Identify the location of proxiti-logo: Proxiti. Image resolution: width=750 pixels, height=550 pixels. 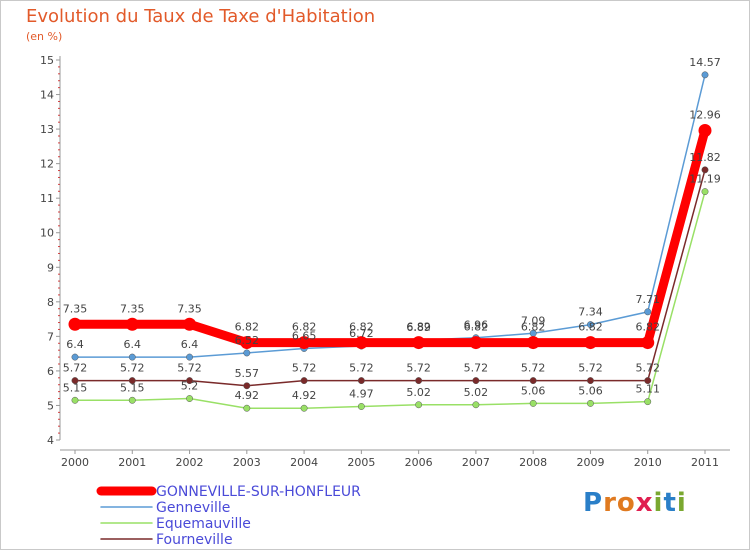
(635, 503).